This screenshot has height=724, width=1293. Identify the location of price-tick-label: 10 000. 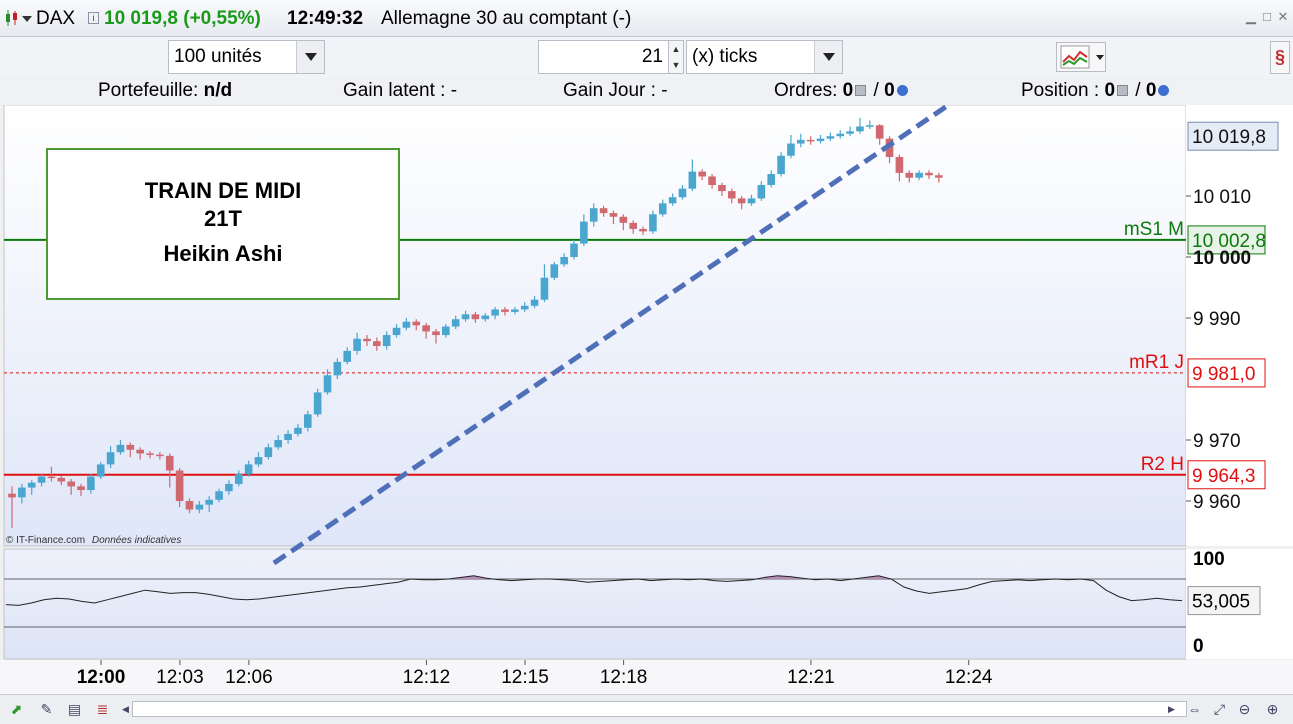
(1222, 258).